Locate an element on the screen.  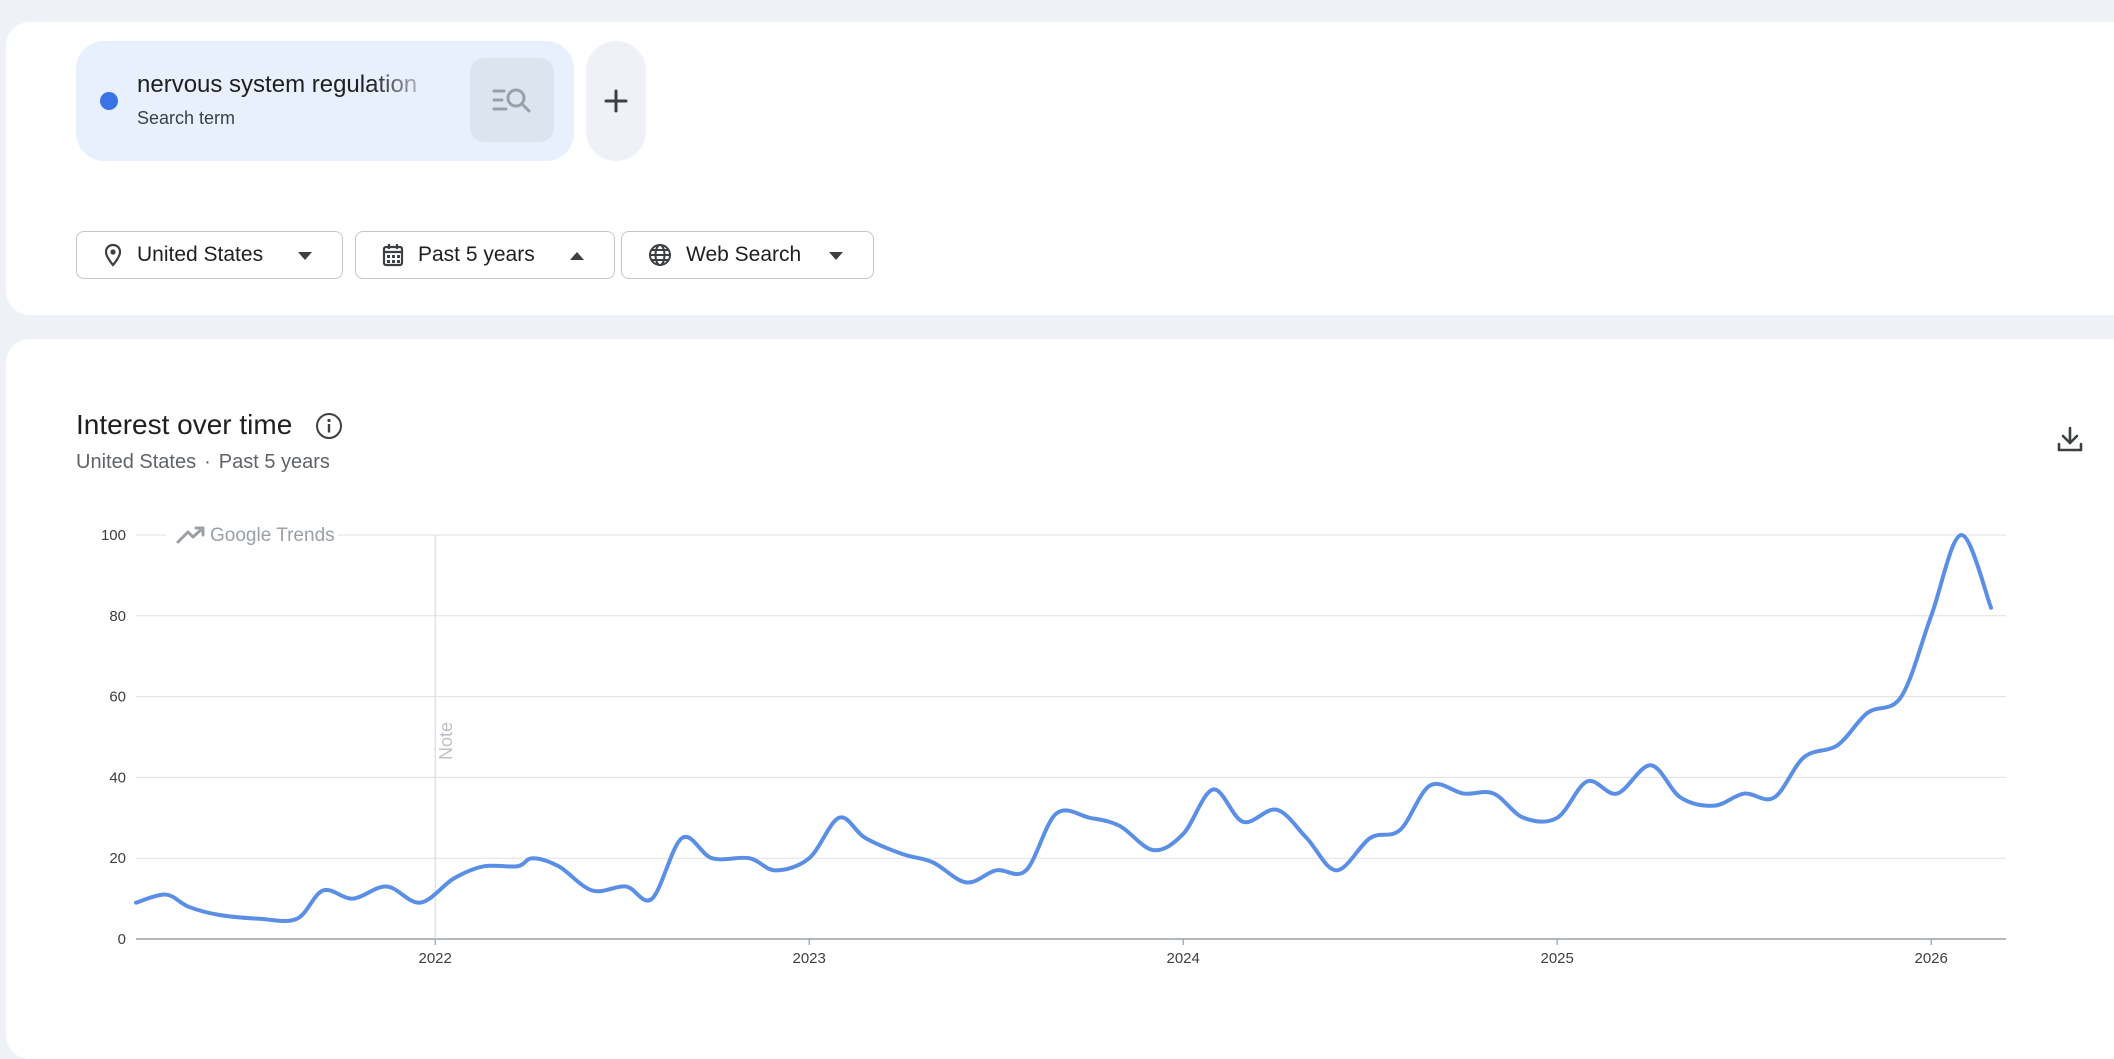
time-range-filter-label: Past 5 years is located at coordinates (476, 254).